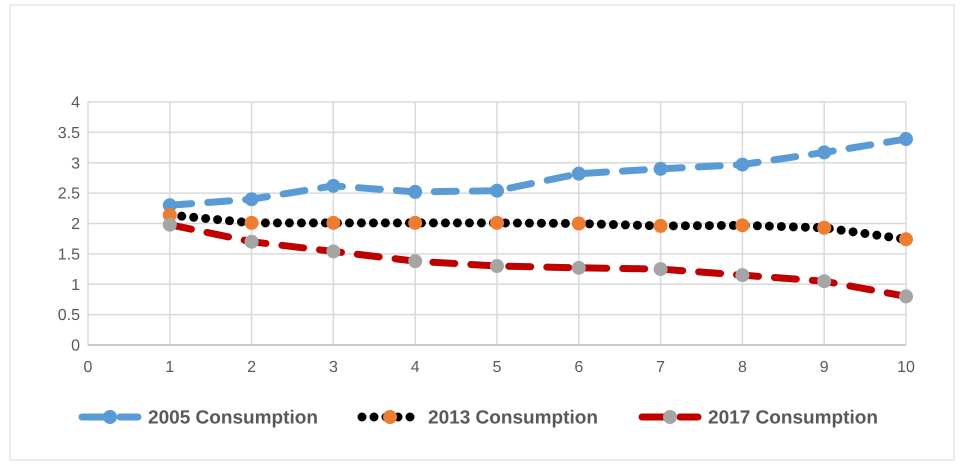  I want to click on x-tick-label: 9, so click(824, 367).